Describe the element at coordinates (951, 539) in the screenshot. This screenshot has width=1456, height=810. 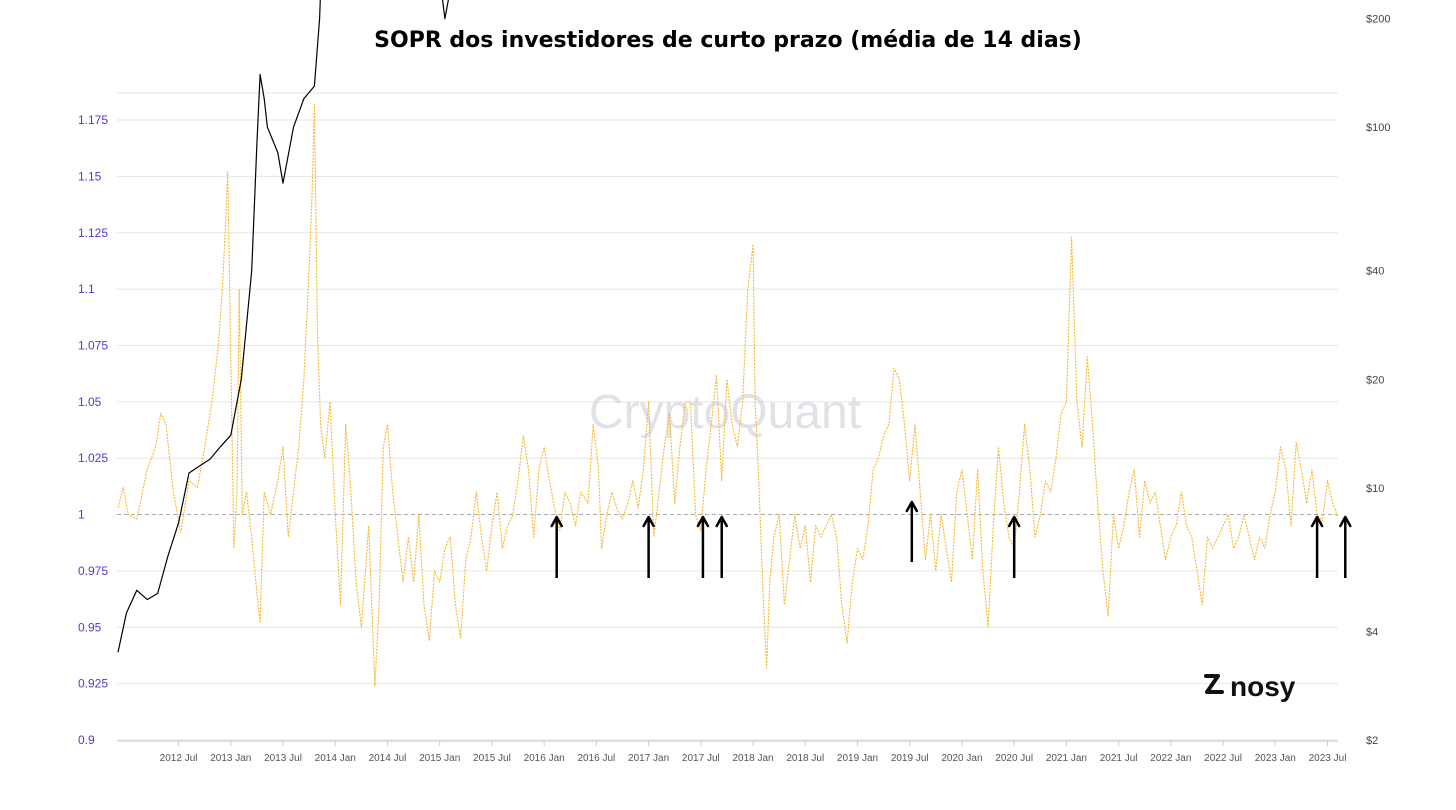
I see `arrows-layer` at that location.